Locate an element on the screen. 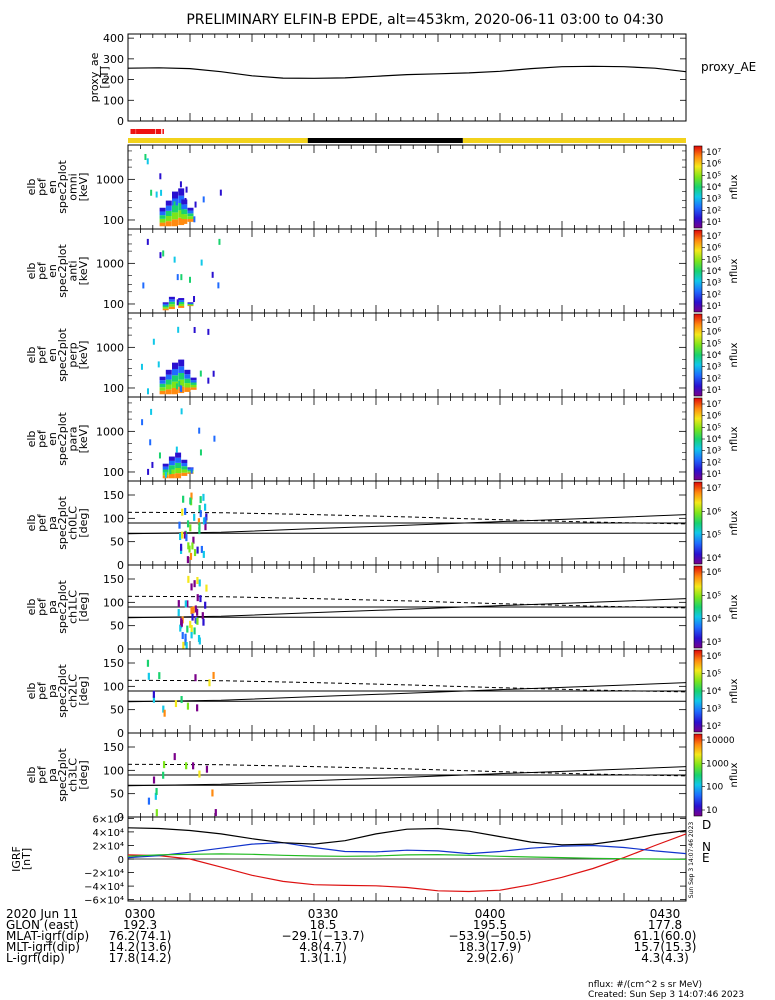 Image resolution: width=775 pixels, height=1000 pixels. pa-ch3-ylabel-line: pa is located at coordinates (52, 775).